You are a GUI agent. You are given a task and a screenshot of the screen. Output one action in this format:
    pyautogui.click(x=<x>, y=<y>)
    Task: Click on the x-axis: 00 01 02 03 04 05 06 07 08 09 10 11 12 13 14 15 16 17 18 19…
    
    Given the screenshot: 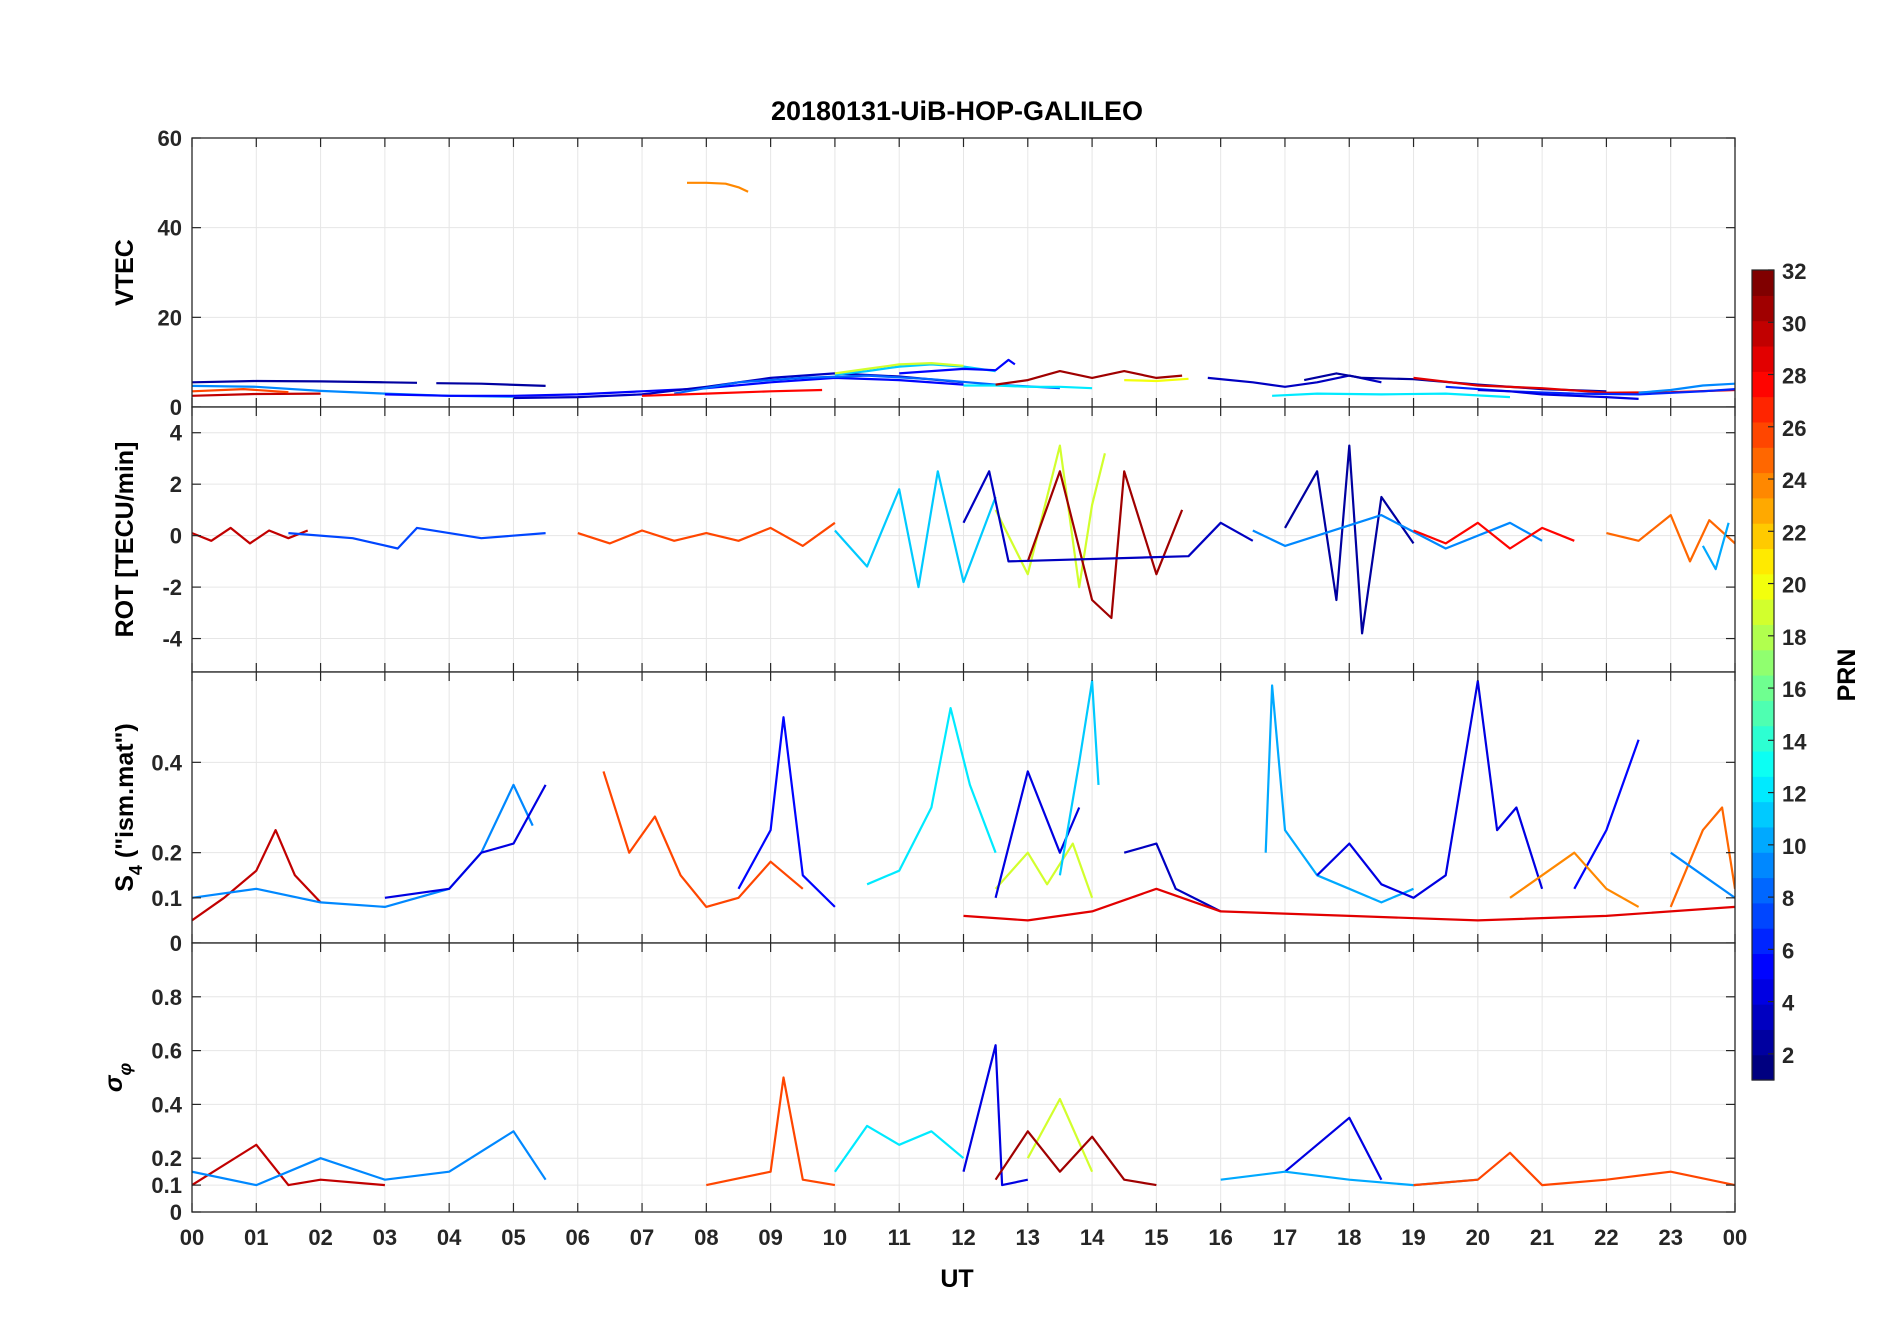 What is the action you would take?
    pyautogui.click(x=963, y=1237)
    